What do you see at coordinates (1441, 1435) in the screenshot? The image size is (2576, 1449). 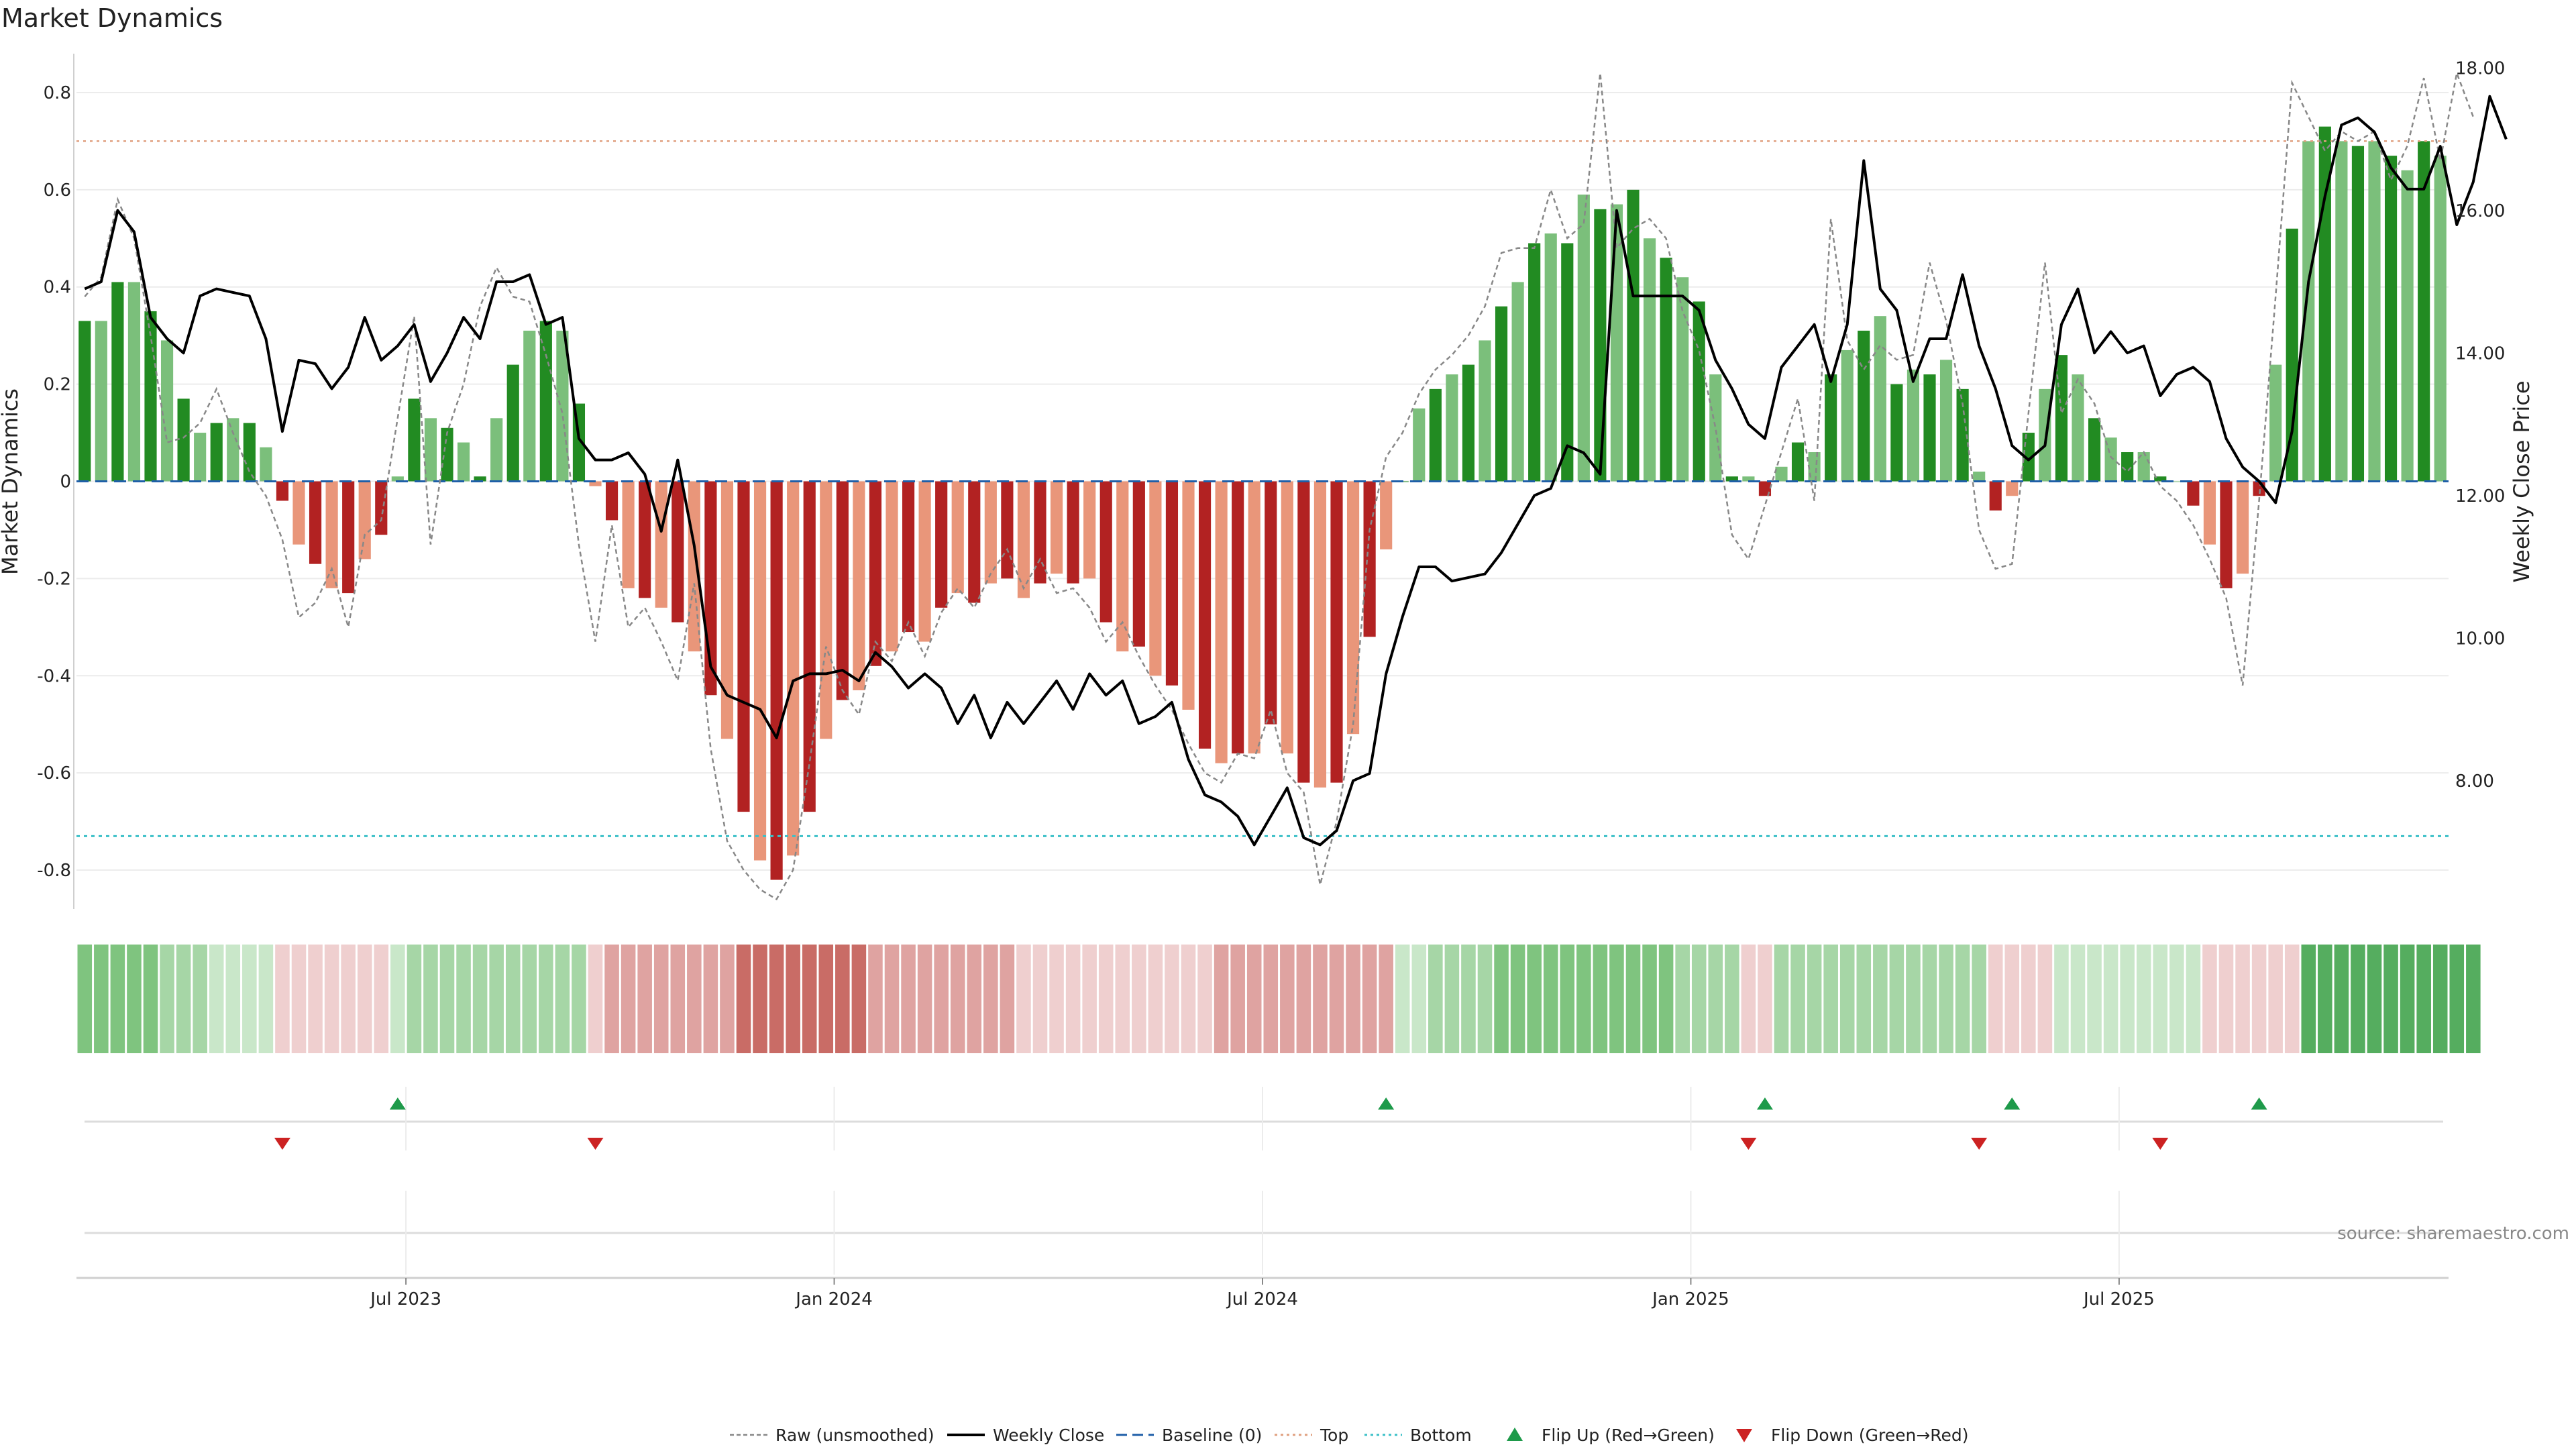 I see `legend-label: Bottom` at bounding box center [1441, 1435].